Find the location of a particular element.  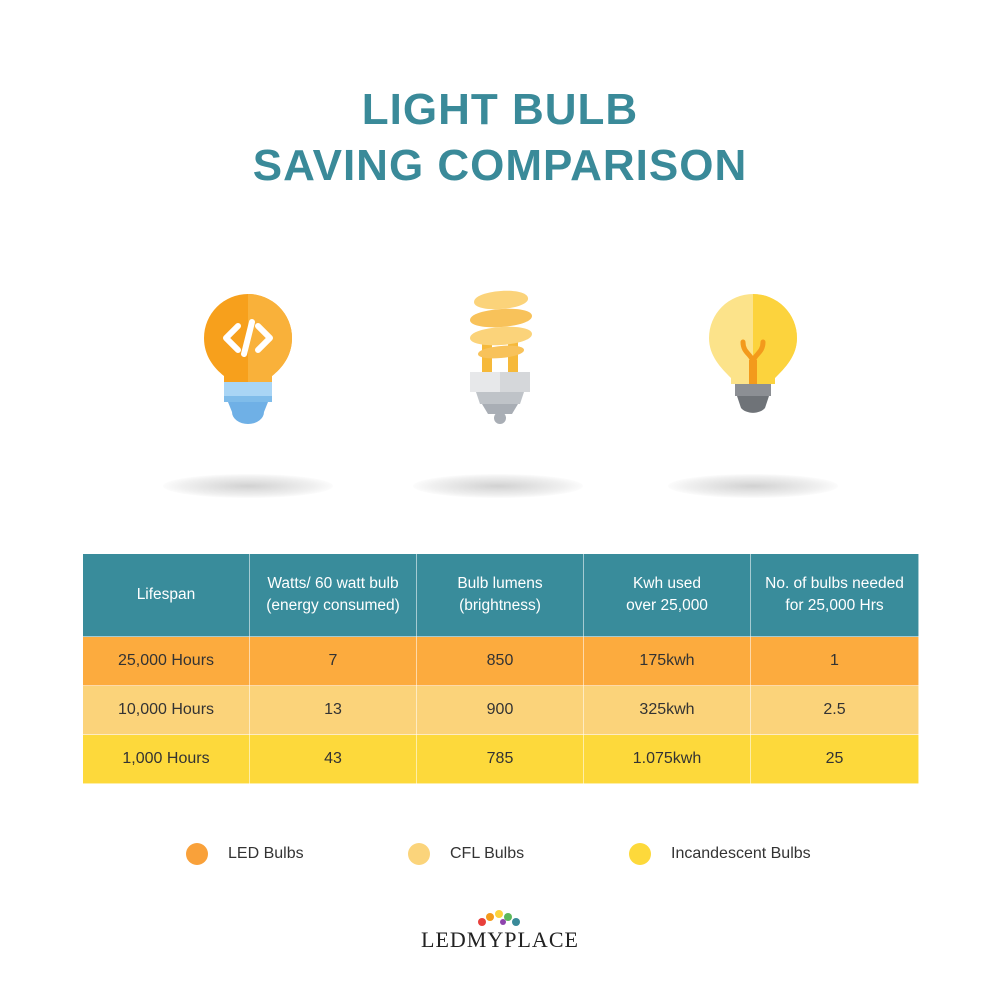

header-bulbs-line-2: for 25,000 Hrs is located at coordinates (834, 605).